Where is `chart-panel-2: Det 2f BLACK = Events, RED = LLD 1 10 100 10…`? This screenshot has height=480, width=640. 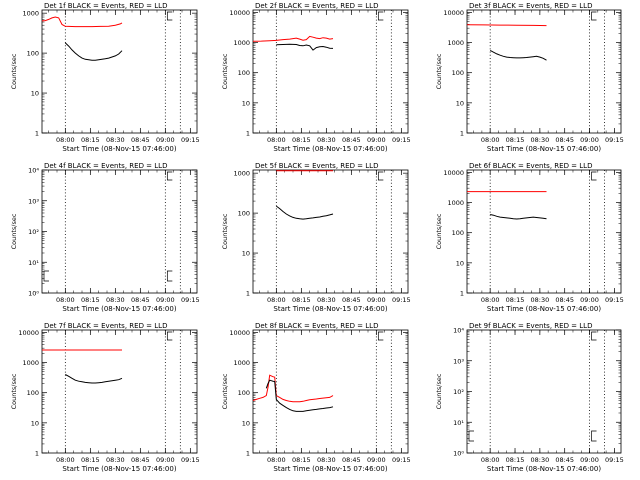
chart-panel-2: Det 2f BLACK = Events, RED = LLD 1 10 100 10… is located at coordinates (316, 77).